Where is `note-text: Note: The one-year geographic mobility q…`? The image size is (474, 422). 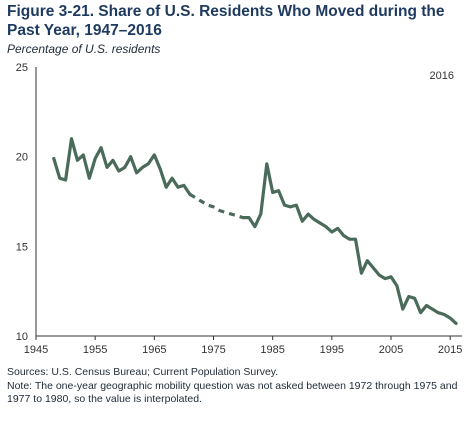 note-text: Note: The one-year geographic mobility q… is located at coordinates (232, 392).